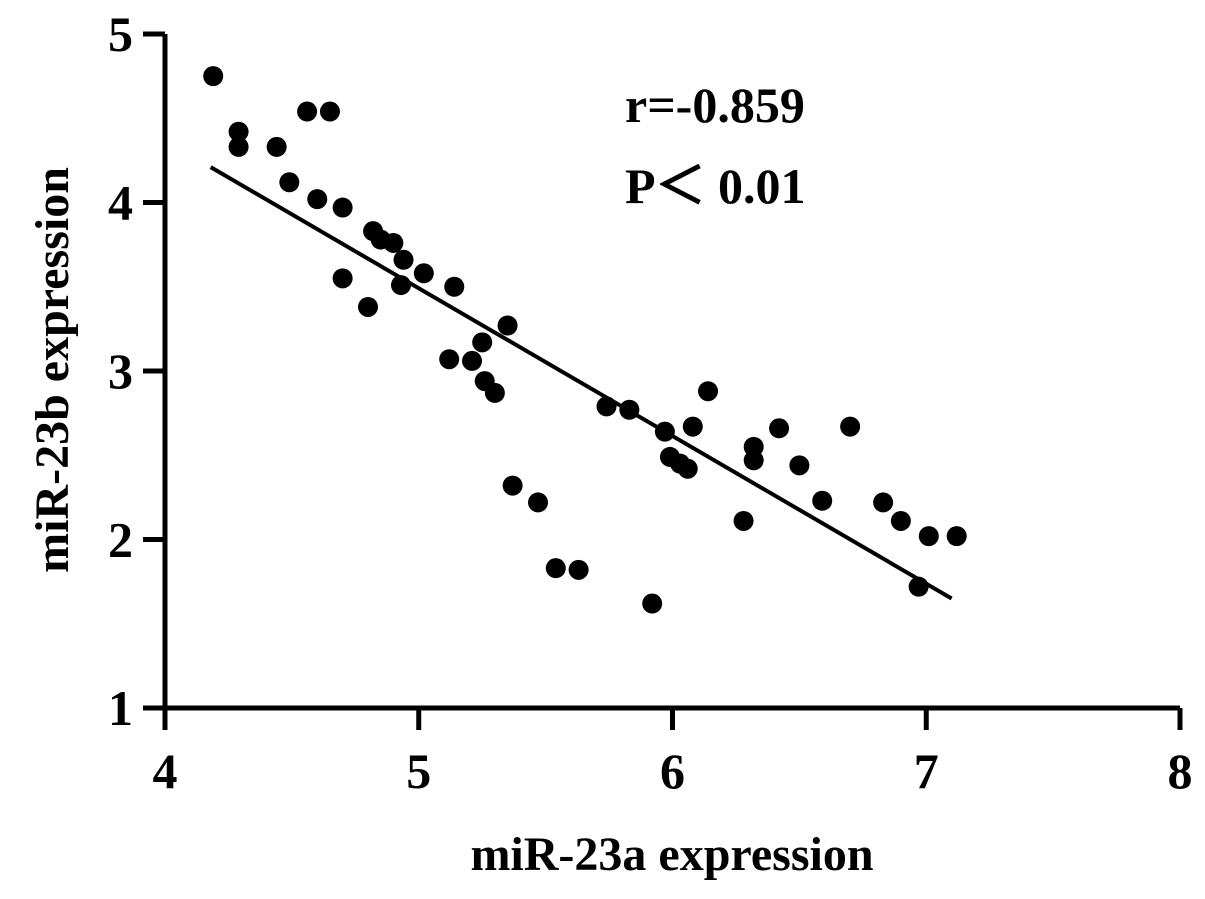 The width and height of the screenshot is (1205, 899). Describe the element at coordinates (120, 34) in the screenshot. I see `y-tick-label: 5` at that location.